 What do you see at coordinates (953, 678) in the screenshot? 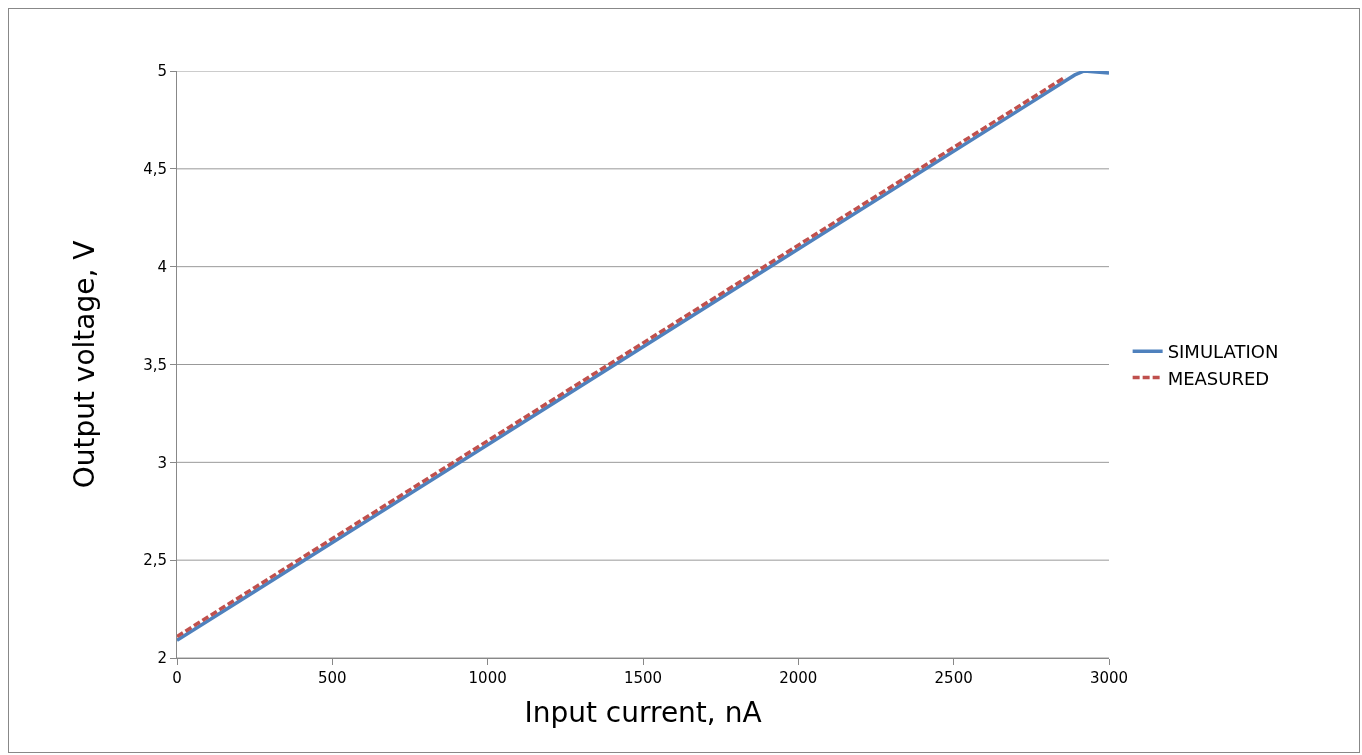
I see `x-tick-label: 2500` at bounding box center [953, 678].